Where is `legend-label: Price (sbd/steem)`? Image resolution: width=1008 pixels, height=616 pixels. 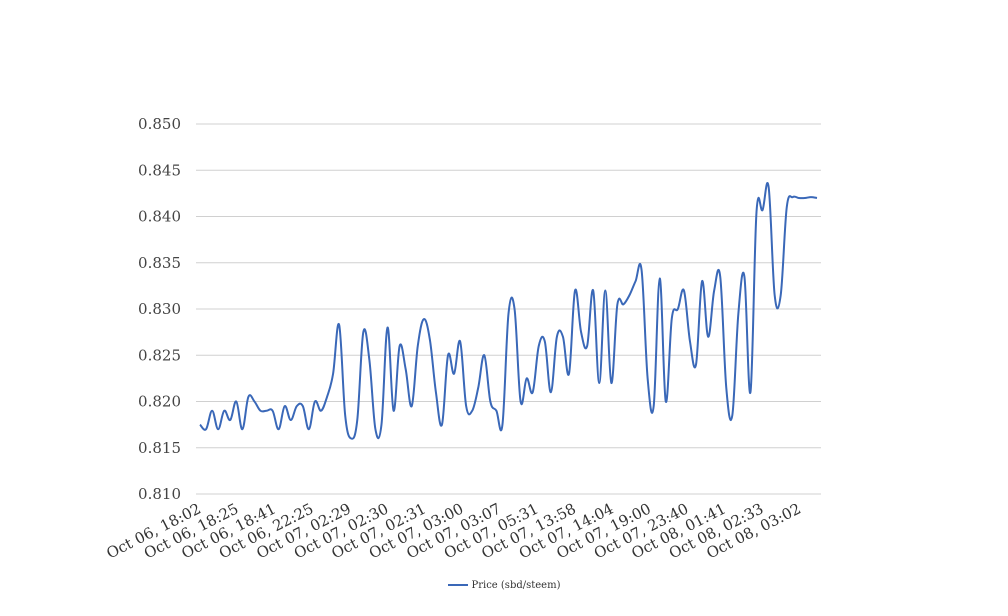
legend-label: Price (sbd/steem) is located at coordinates (516, 585).